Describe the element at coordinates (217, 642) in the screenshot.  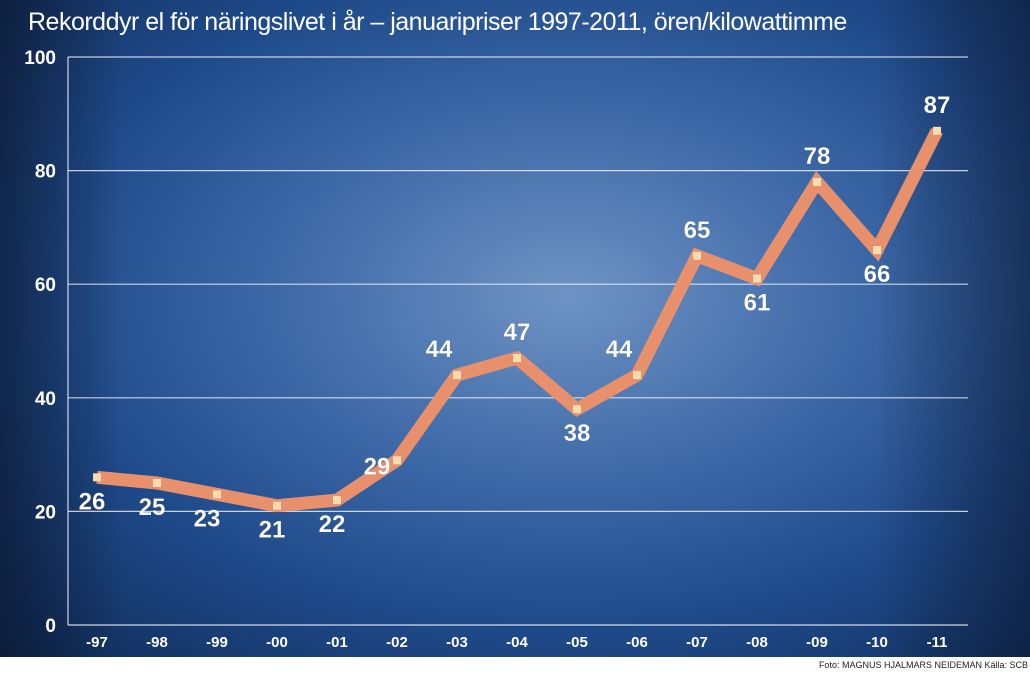
I see `x-tick-label: -99` at that location.